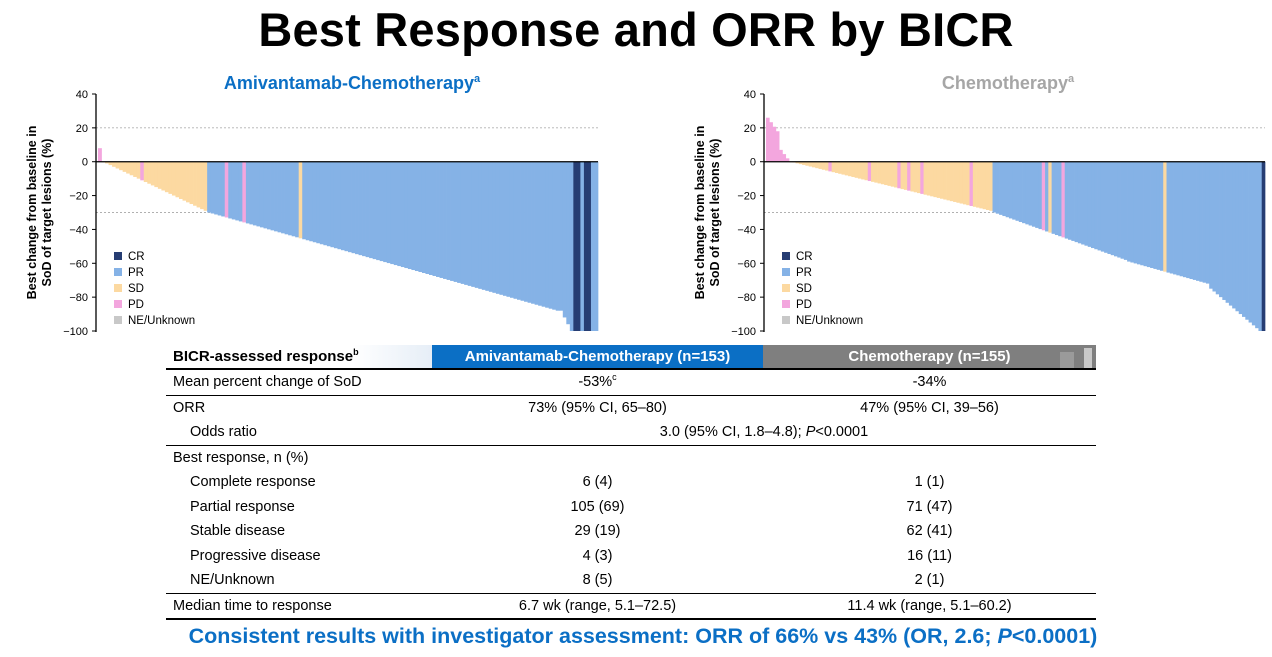  I want to click on row-label: Complete response, so click(253, 482).